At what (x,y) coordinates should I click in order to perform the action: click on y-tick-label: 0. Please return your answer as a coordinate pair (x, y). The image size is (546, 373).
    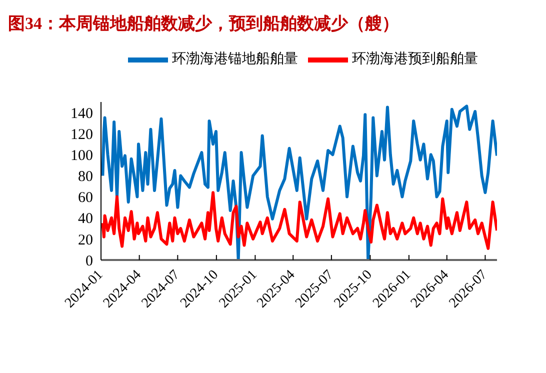
    Looking at the image, I should click on (89, 261).